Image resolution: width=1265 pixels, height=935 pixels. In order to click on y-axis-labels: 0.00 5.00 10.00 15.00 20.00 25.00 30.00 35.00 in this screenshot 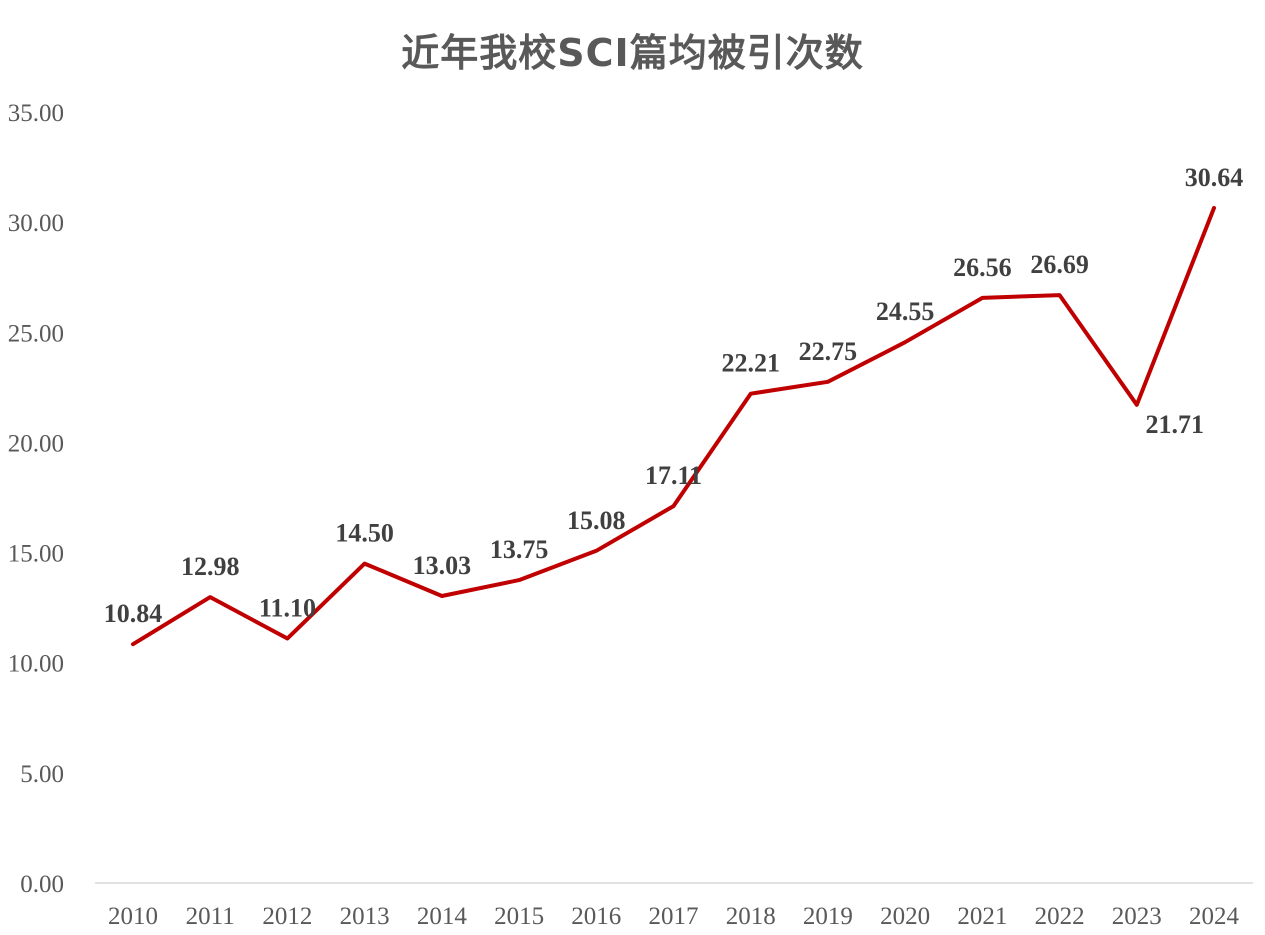, I will do `click(36, 499)`.